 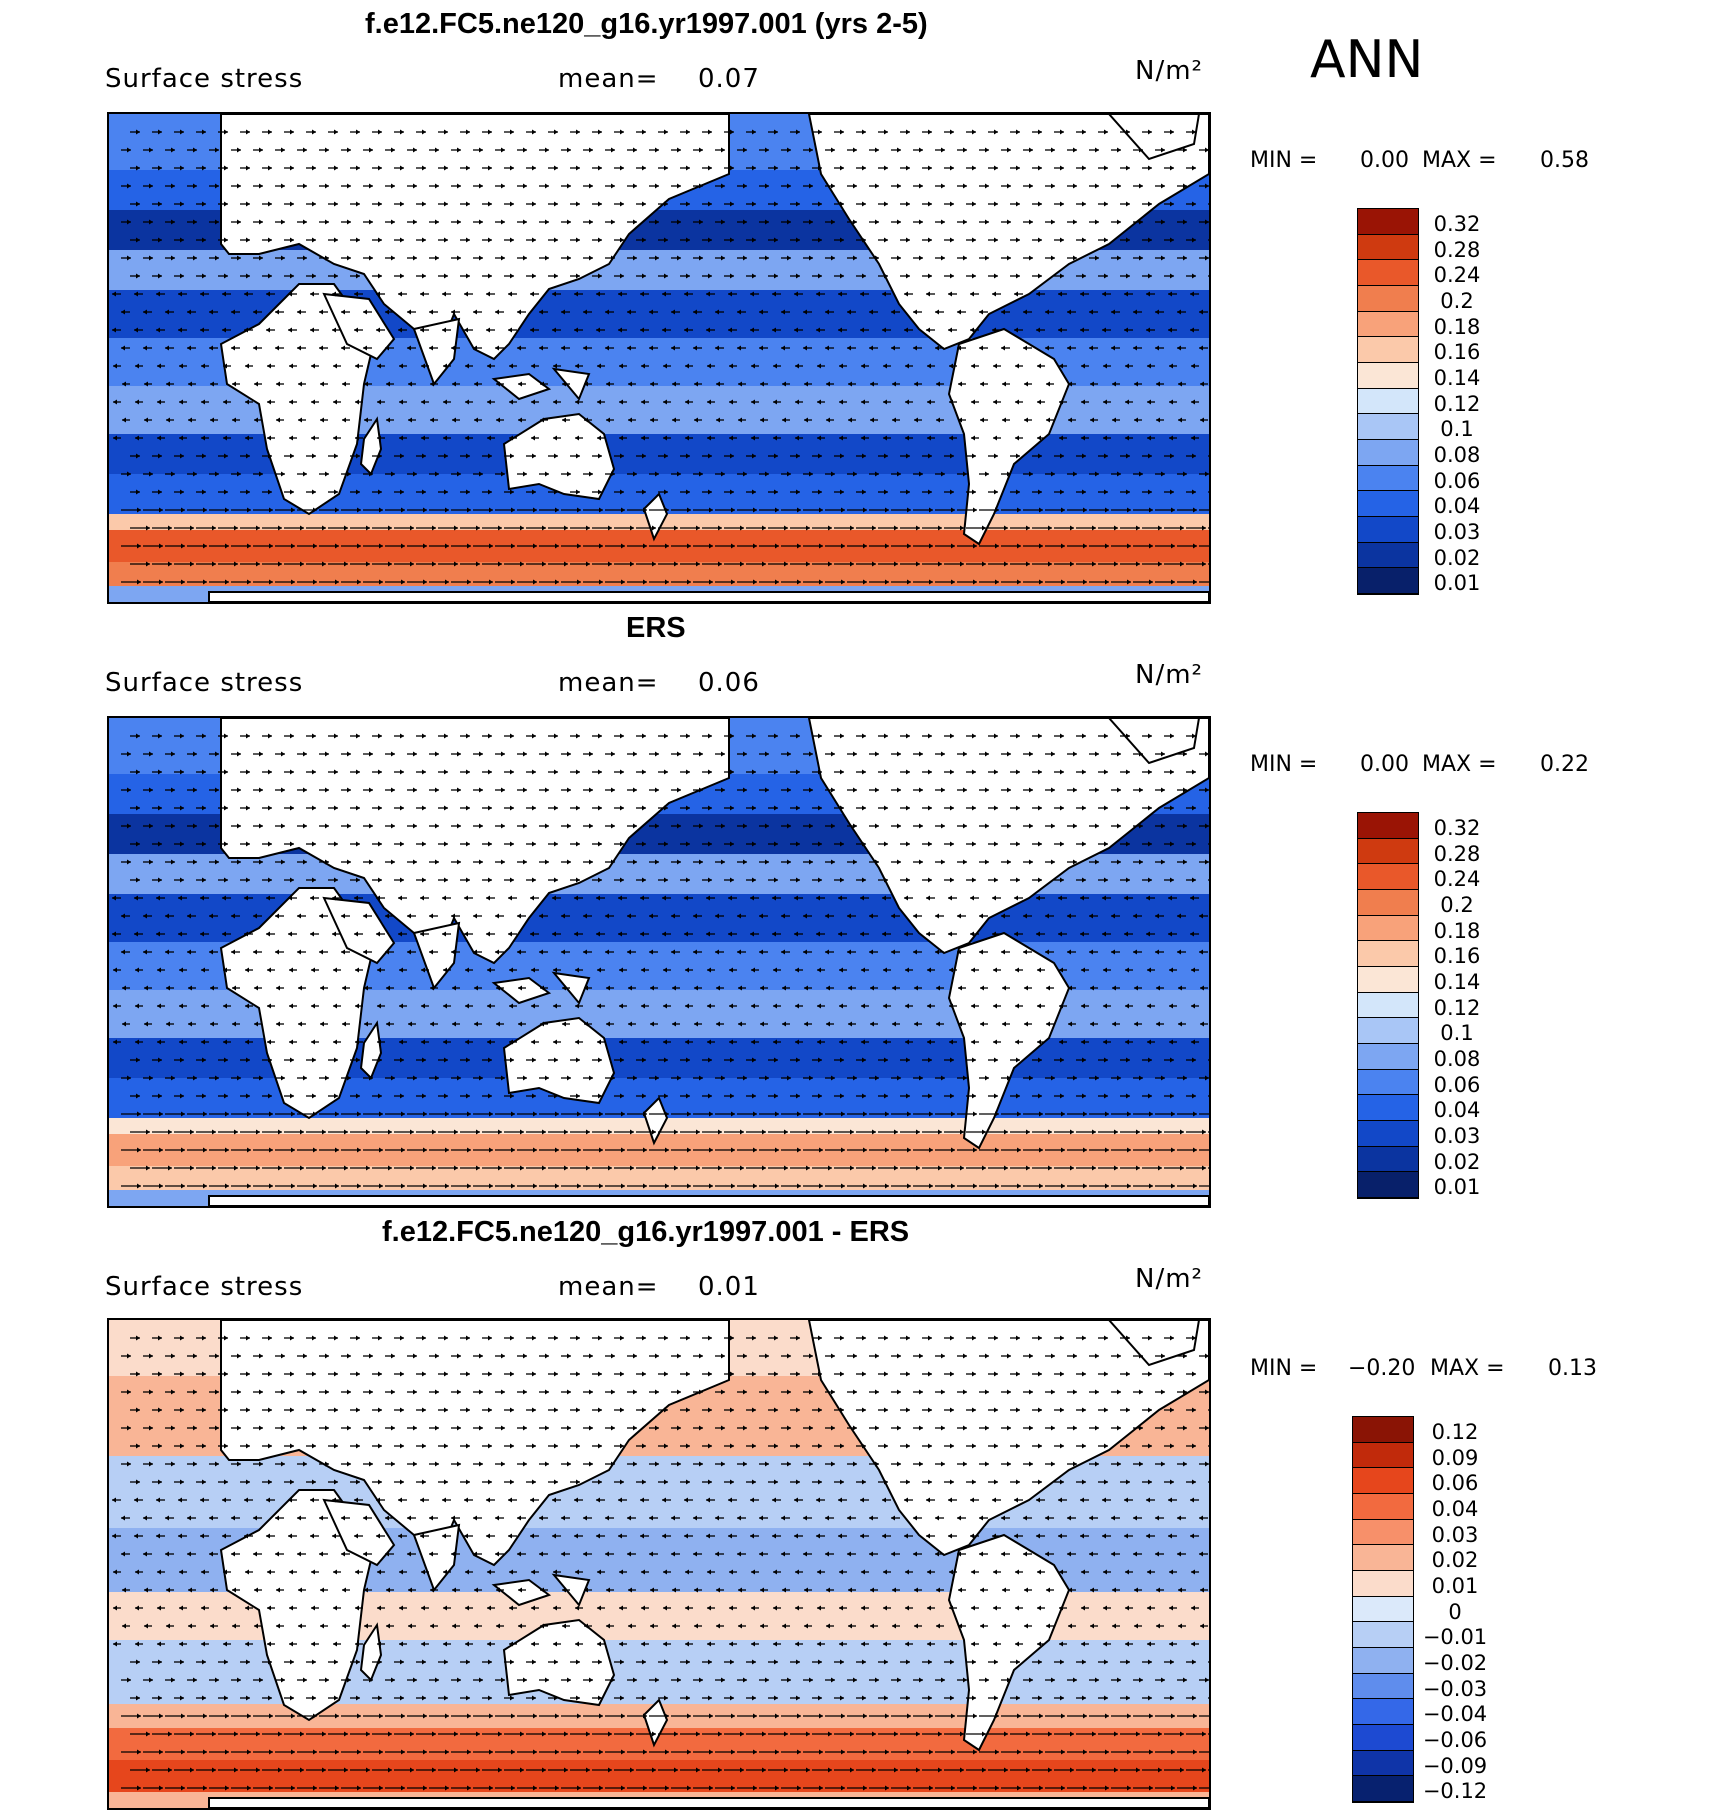 I want to click on panel-3-mean-value: 0.01, so click(x=729, y=1287).